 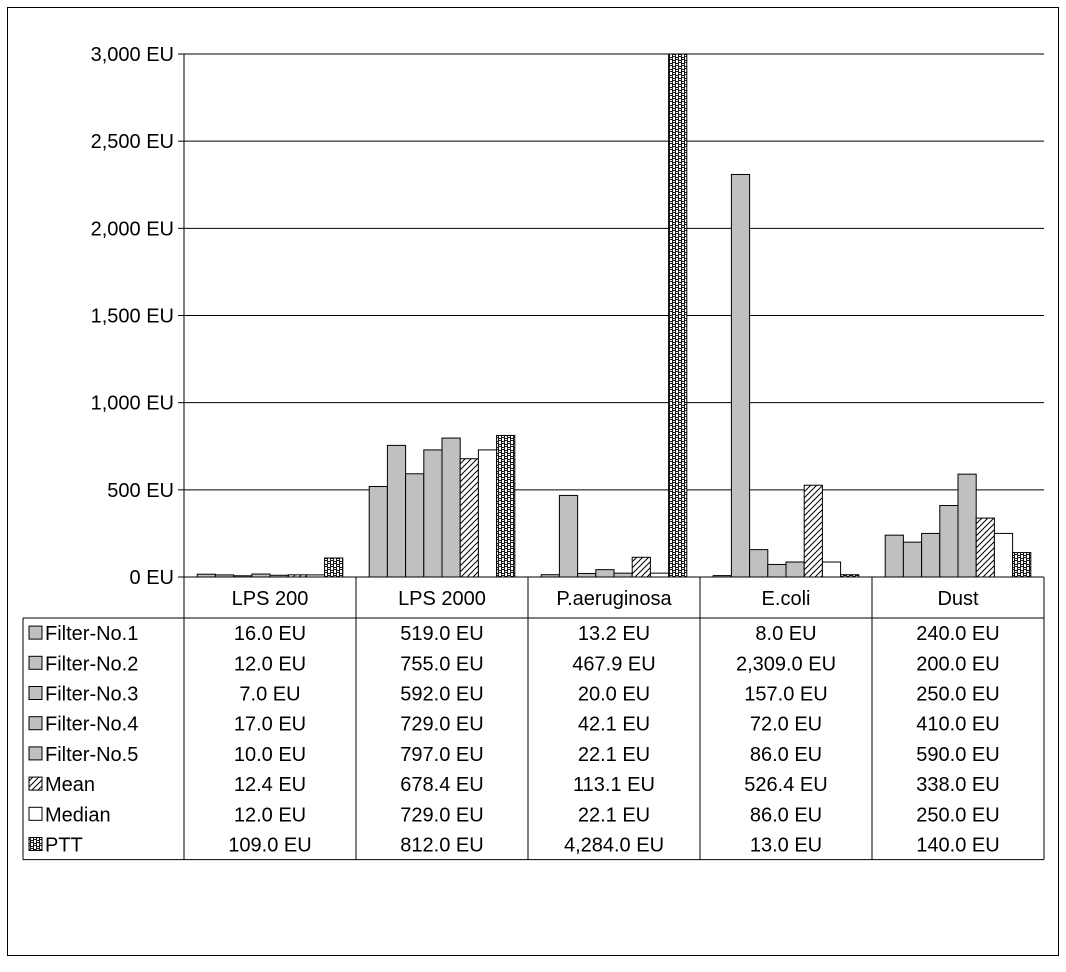 What do you see at coordinates (785, 634) in the screenshot?
I see `data-label: 8.0 EU` at bounding box center [785, 634].